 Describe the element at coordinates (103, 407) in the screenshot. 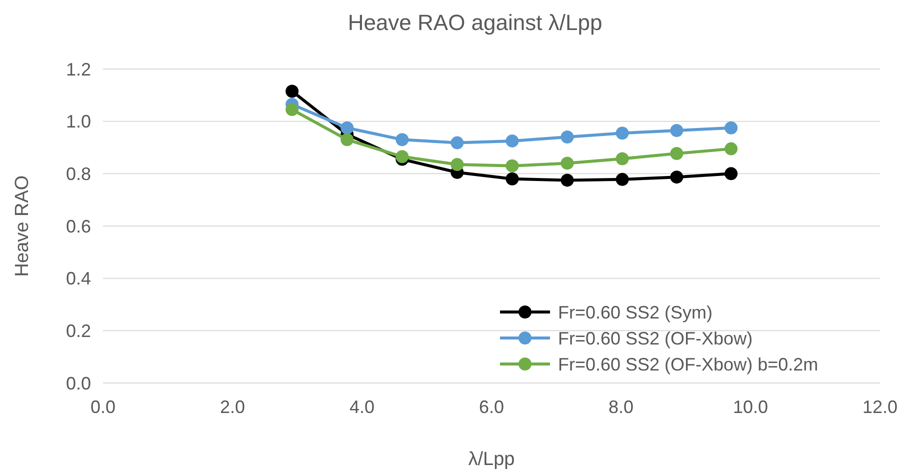

I see `x-tick-label: 0.0` at that location.